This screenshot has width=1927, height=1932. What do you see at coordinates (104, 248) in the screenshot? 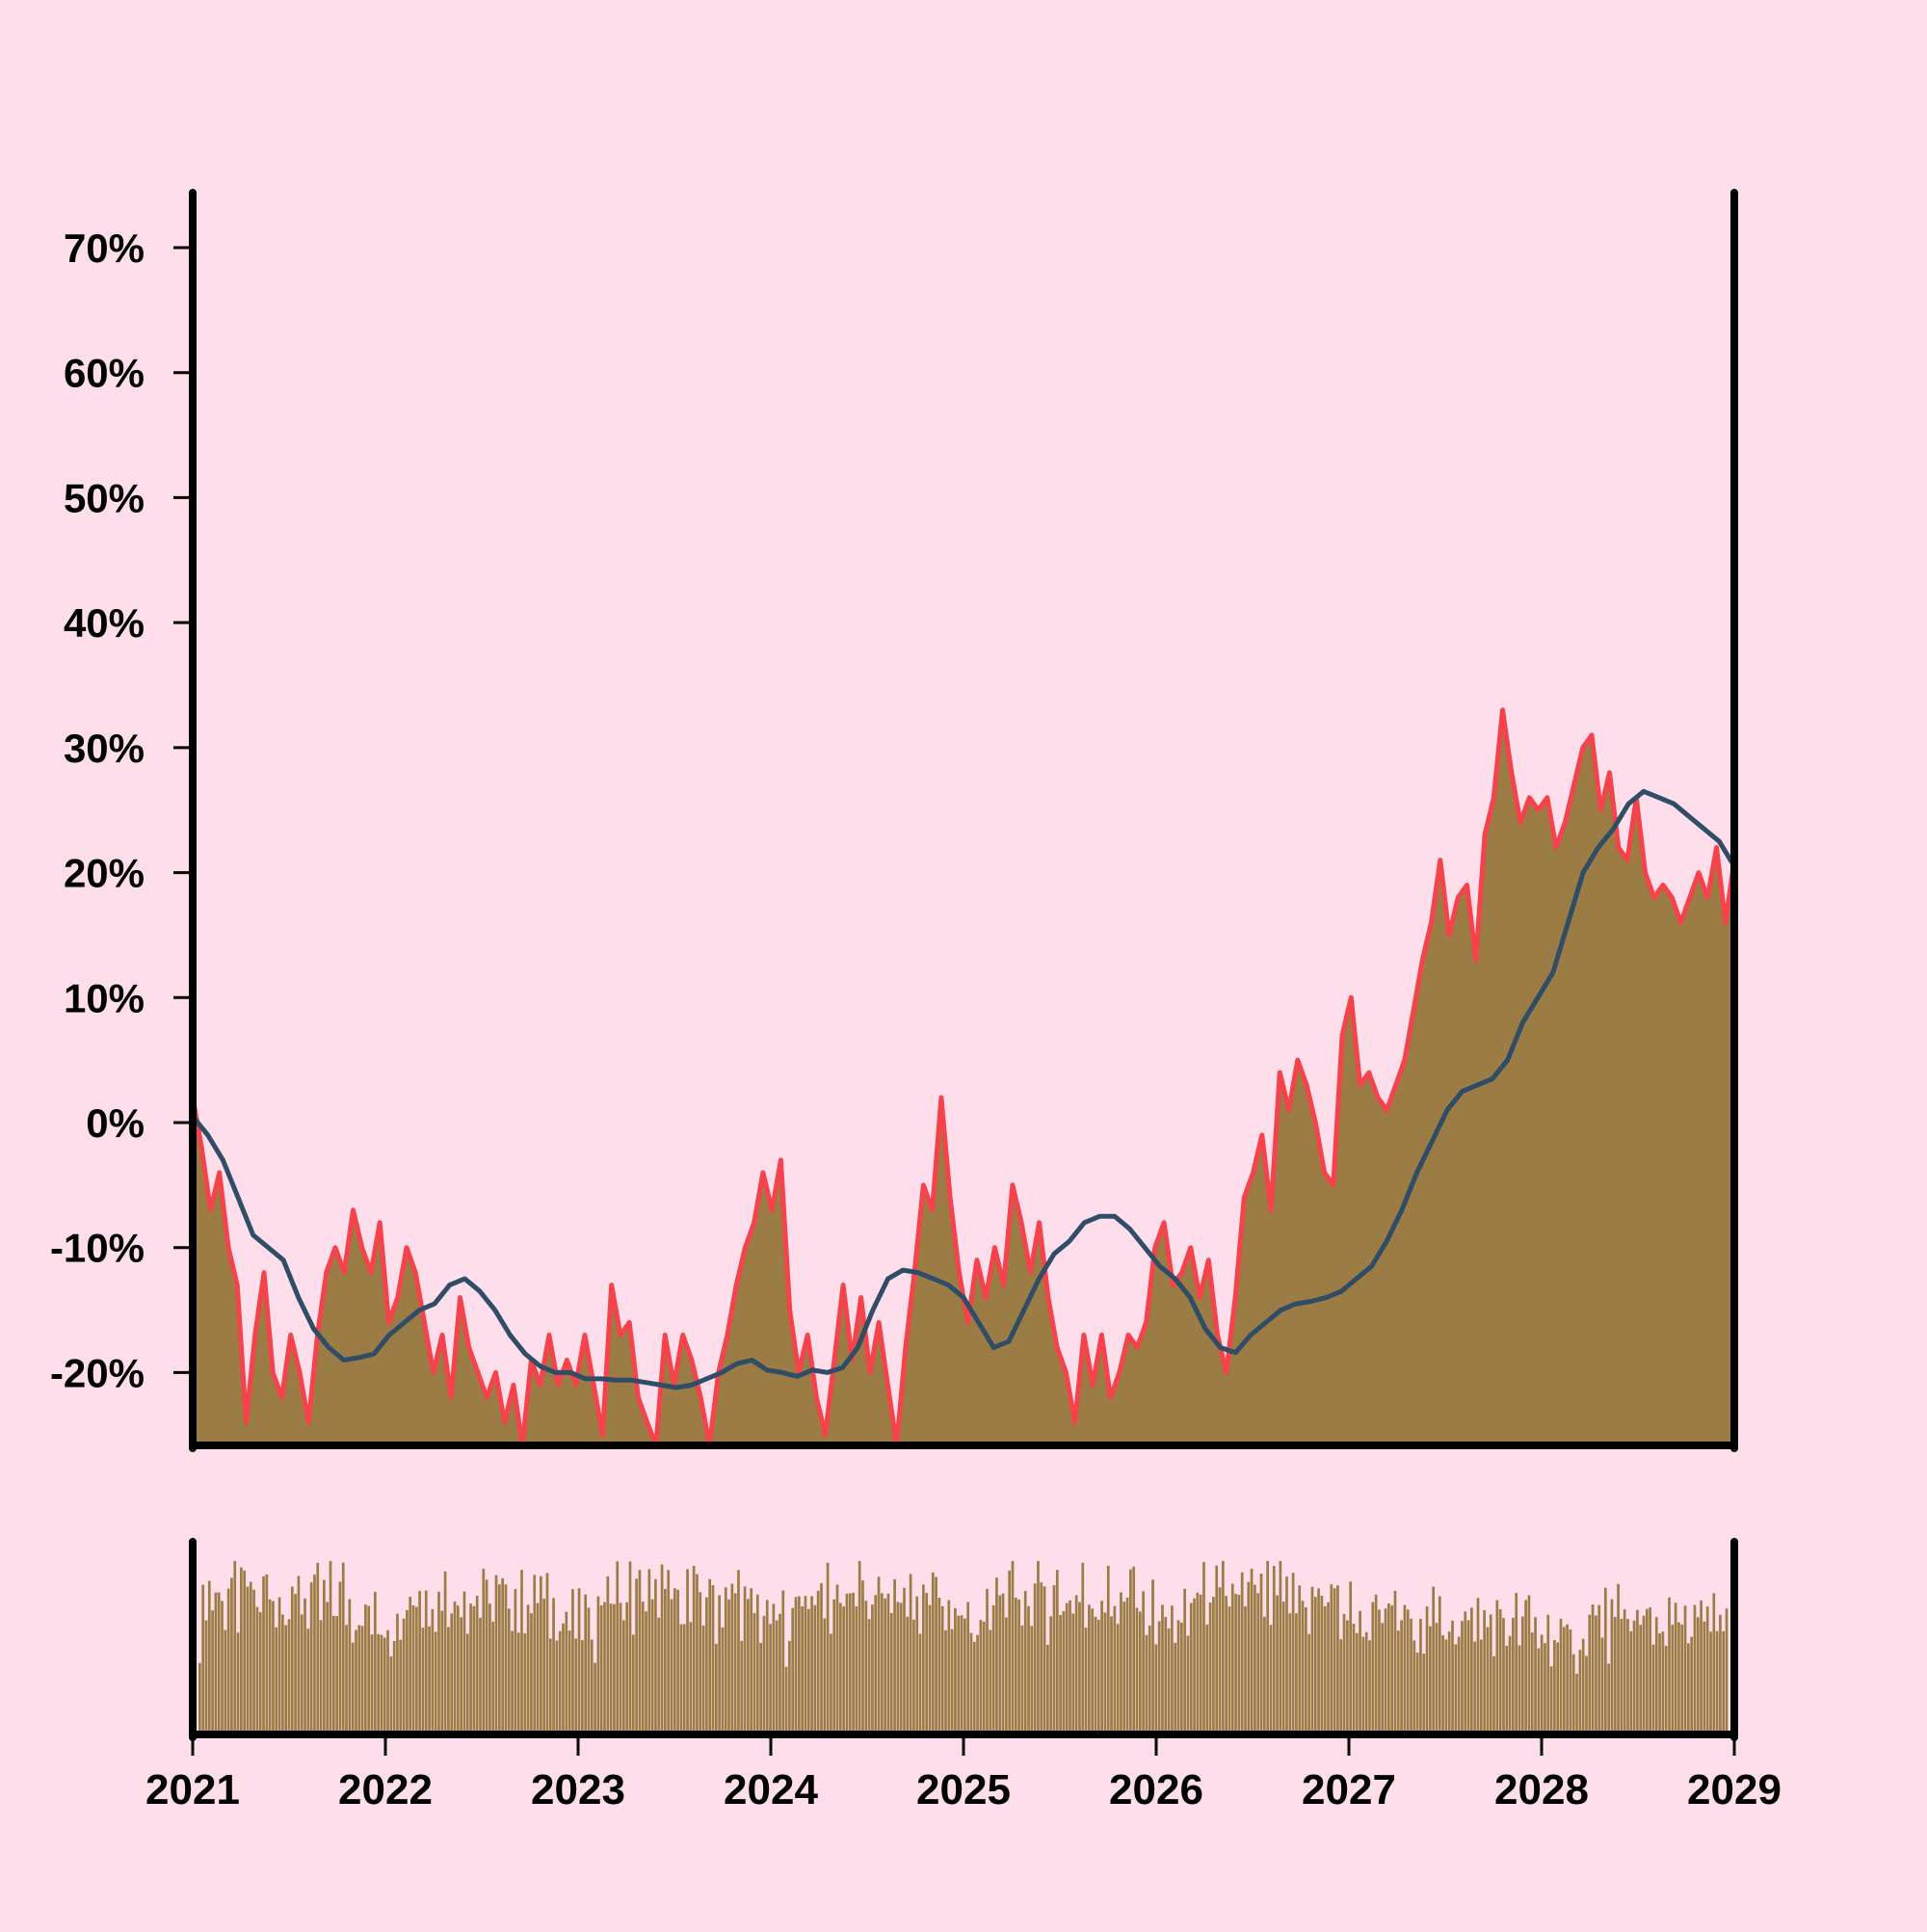
I see `y-tick-label: 70%` at bounding box center [104, 248].